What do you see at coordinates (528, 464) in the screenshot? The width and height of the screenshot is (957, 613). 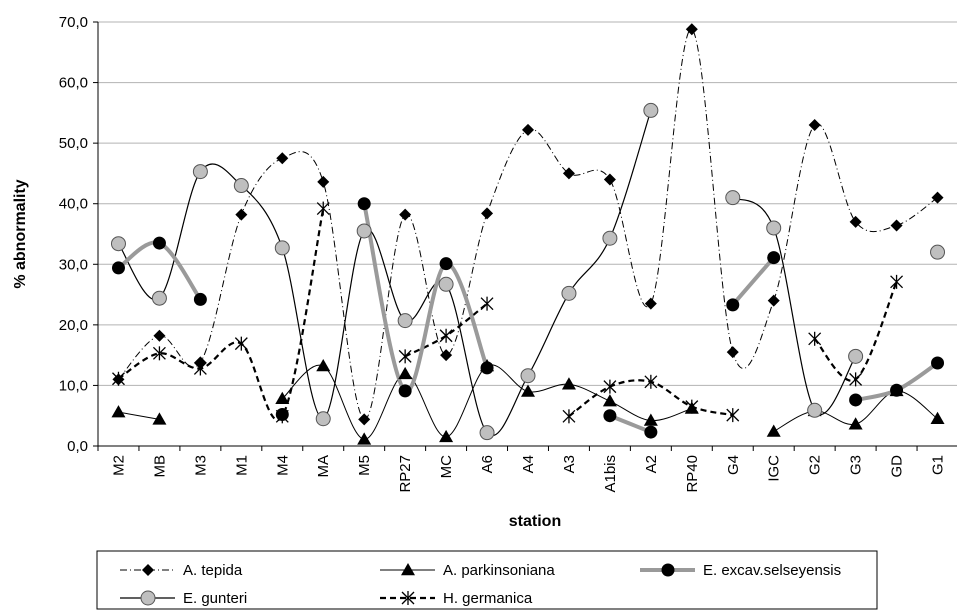 I see `x-tick-label: A4` at bounding box center [528, 464].